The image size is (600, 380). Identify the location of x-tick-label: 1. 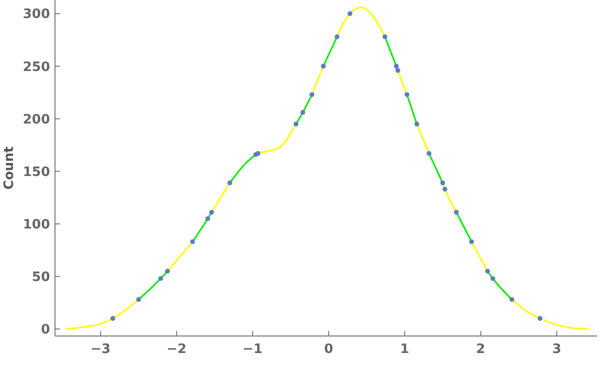
(405, 349).